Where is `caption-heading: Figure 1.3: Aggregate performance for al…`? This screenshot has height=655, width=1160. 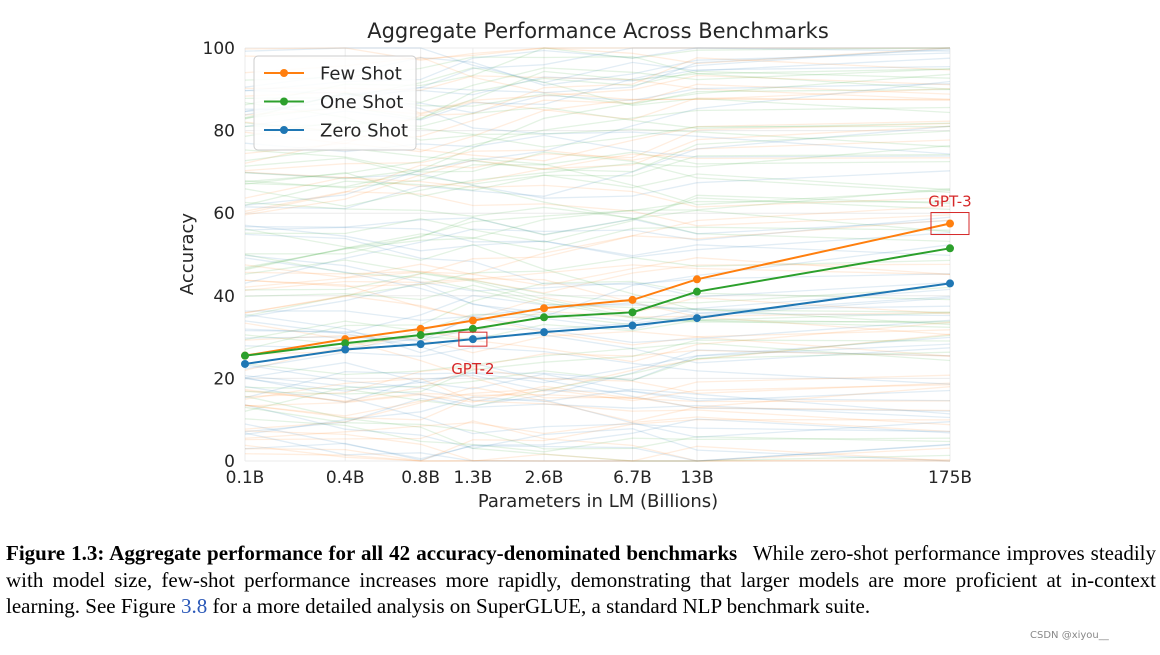
caption-heading: Figure 1.3: Aggregate performance for al… is located at coordinates (372, 553).